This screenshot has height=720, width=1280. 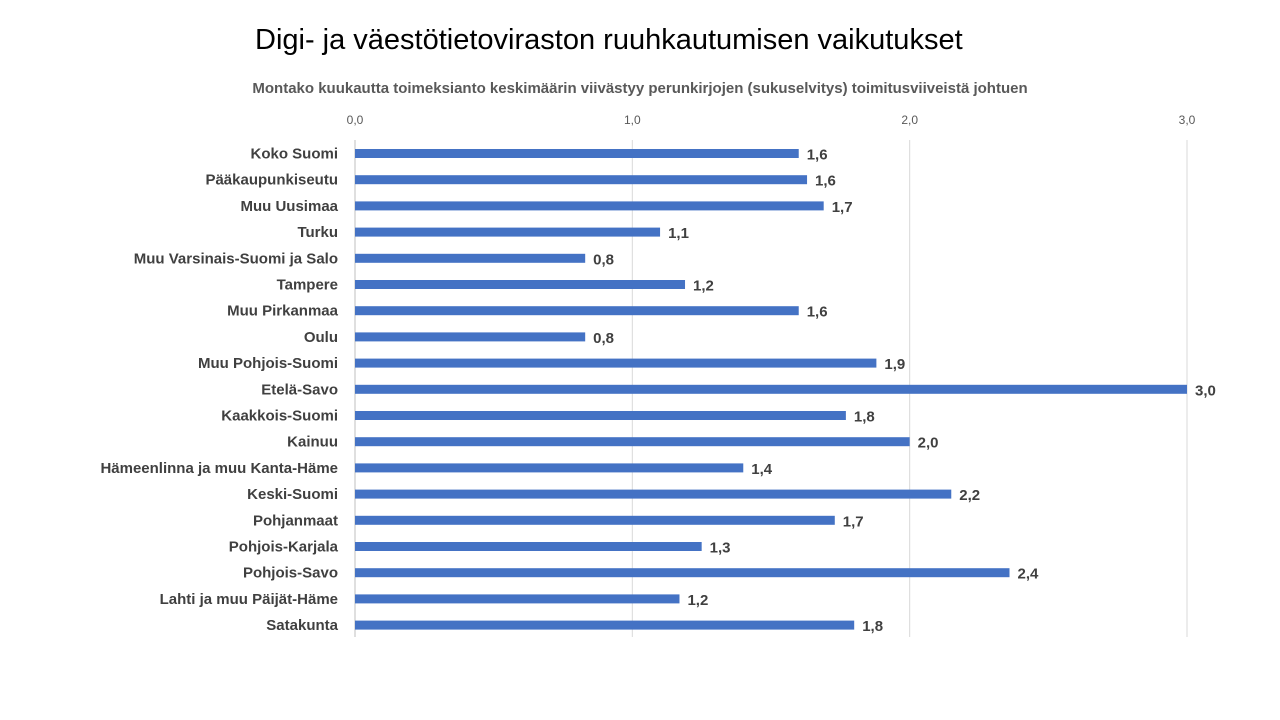 I want to click on value-label: 2,2, so click(x=969, y=495).